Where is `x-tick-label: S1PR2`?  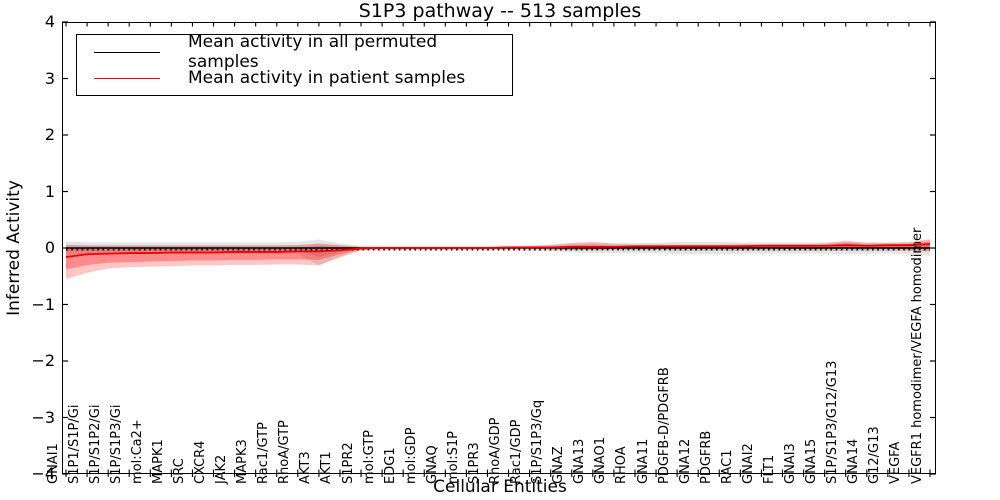 x-tick-label: S1PR2 is located at coordinates (348, 463).